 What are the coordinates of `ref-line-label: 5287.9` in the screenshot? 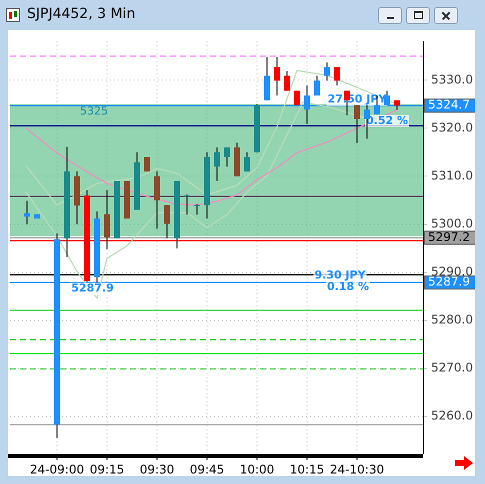 It's located at (449, 281).